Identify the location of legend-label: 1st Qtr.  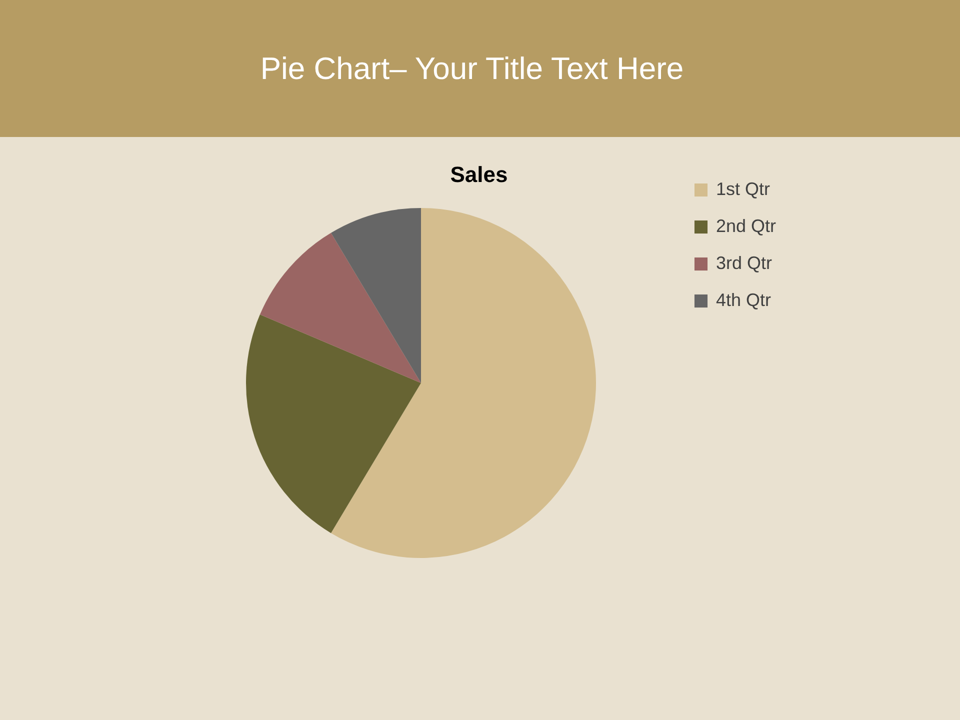
(743, 189).